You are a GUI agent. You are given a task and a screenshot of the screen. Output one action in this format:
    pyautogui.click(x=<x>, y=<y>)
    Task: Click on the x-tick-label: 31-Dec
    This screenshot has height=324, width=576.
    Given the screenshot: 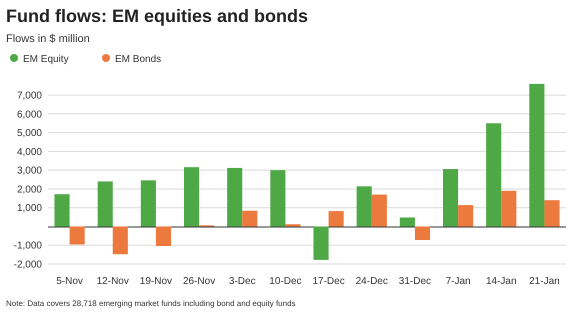 What is the action you would take?
    pyautogui.click(x=415, y=281)
    